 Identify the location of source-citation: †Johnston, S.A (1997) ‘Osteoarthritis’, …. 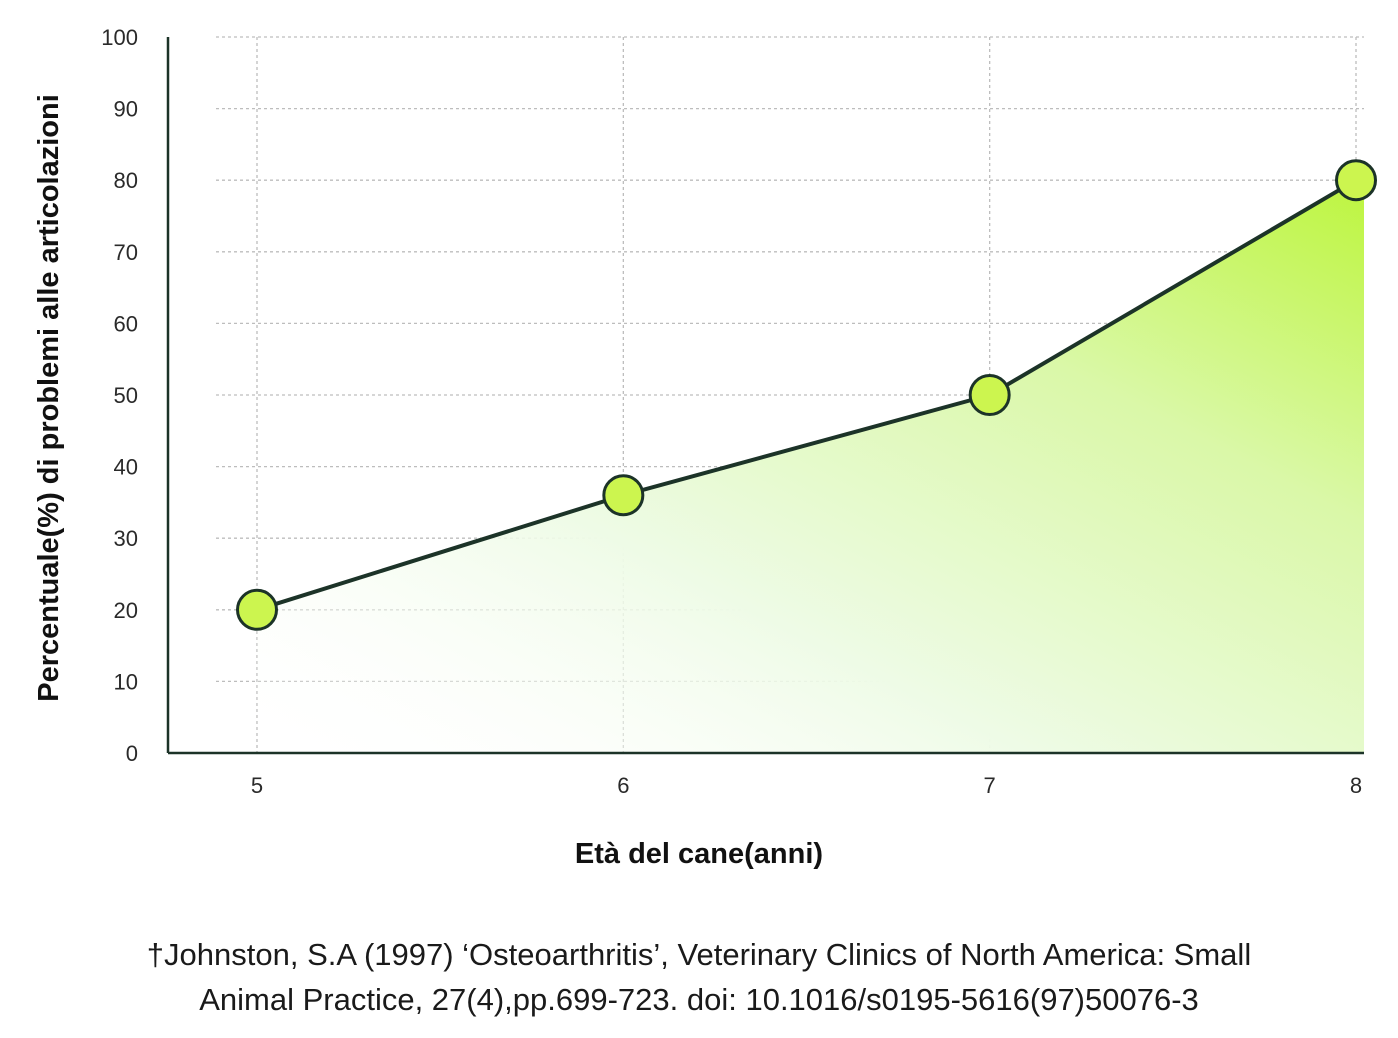
(699, 977).